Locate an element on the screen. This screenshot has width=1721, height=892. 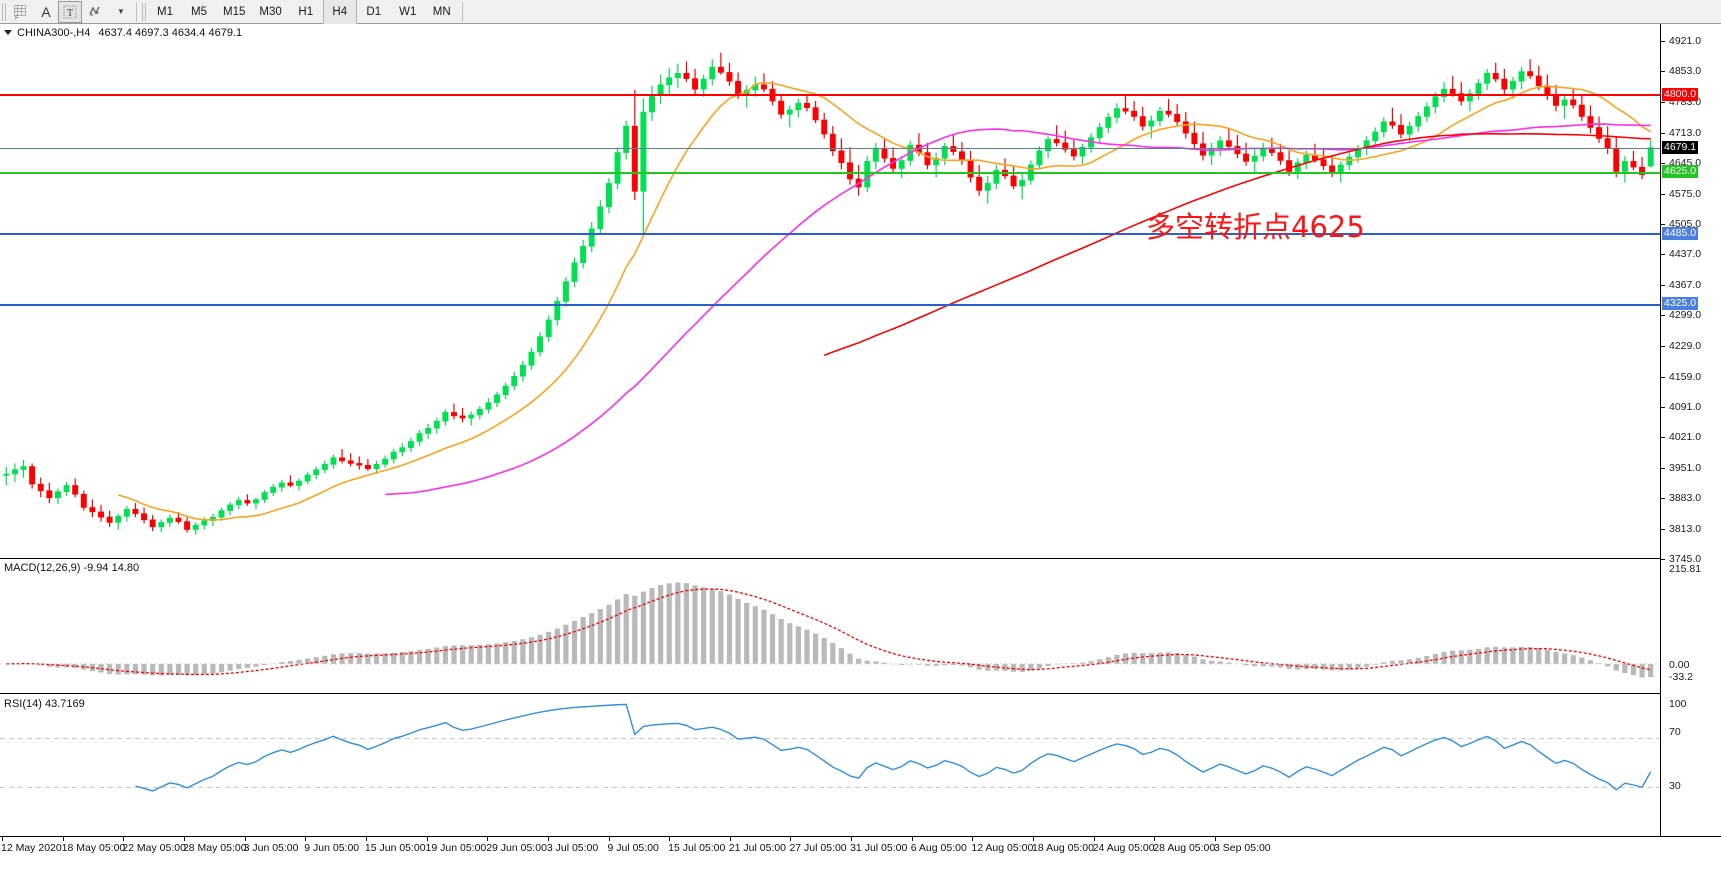
price-tick-label: 3745.0 is located at coordinates (1685, 559).